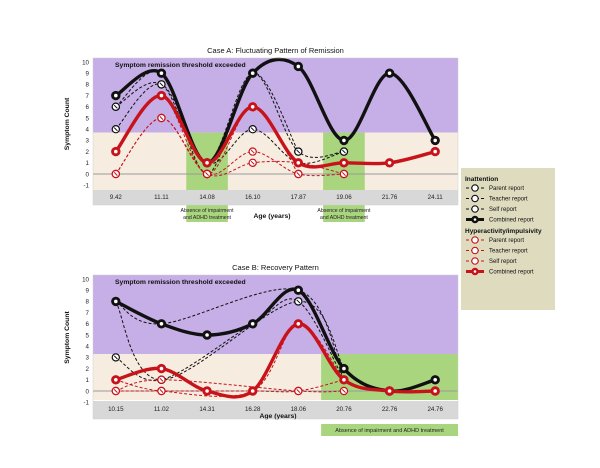 This screenshot has height=468, width=600. What do you see at coordinates (299, 409) in the screenshot?
I see `x-tick-label: 18.06` at bounding box center [299, 409].